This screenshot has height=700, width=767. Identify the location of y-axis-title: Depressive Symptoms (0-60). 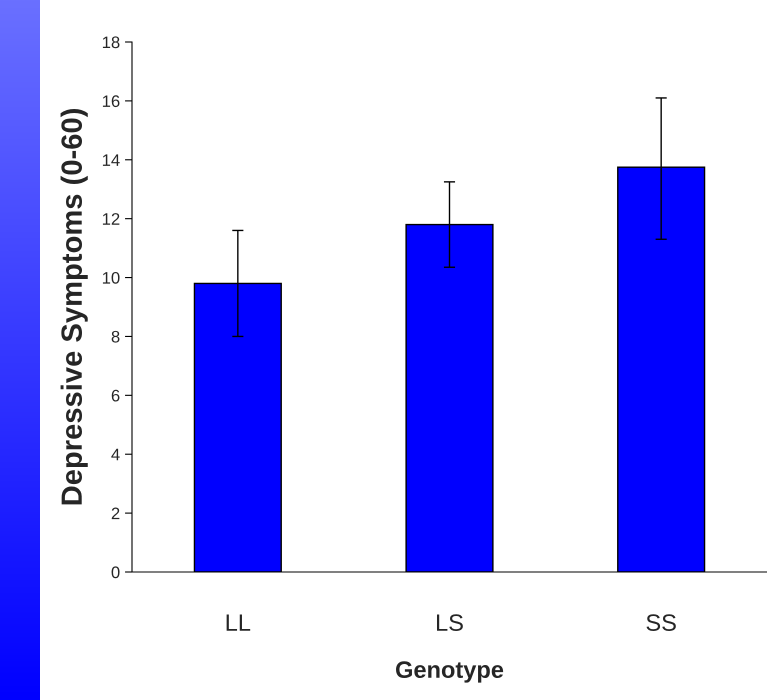
(74, 306).